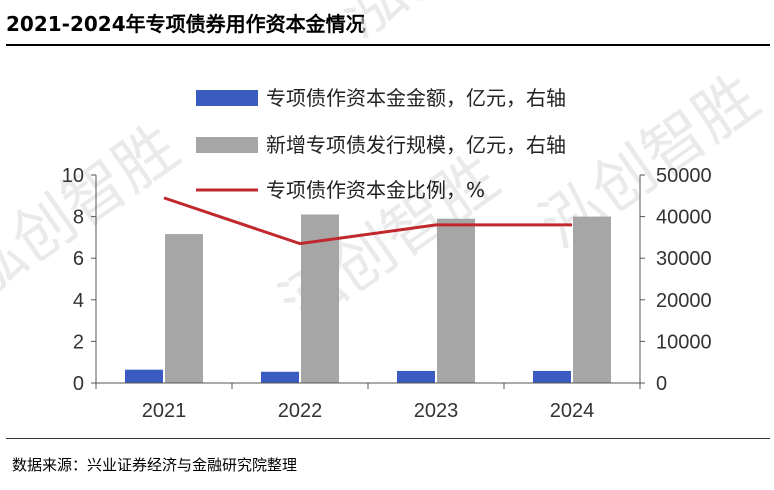 This screenshot has height=490, width=774. Describe the element at coordinates (684, 342) in the screenshot. I see `right-tick-label: 10000` at that location.